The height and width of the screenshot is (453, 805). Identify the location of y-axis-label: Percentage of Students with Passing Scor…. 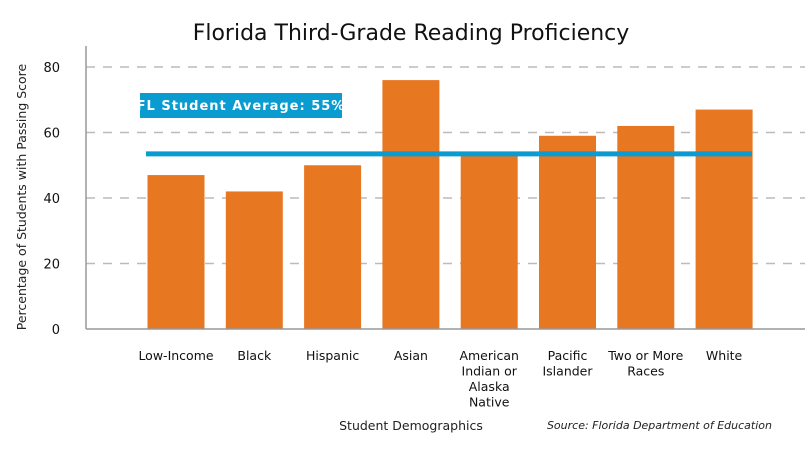
(21, 196).